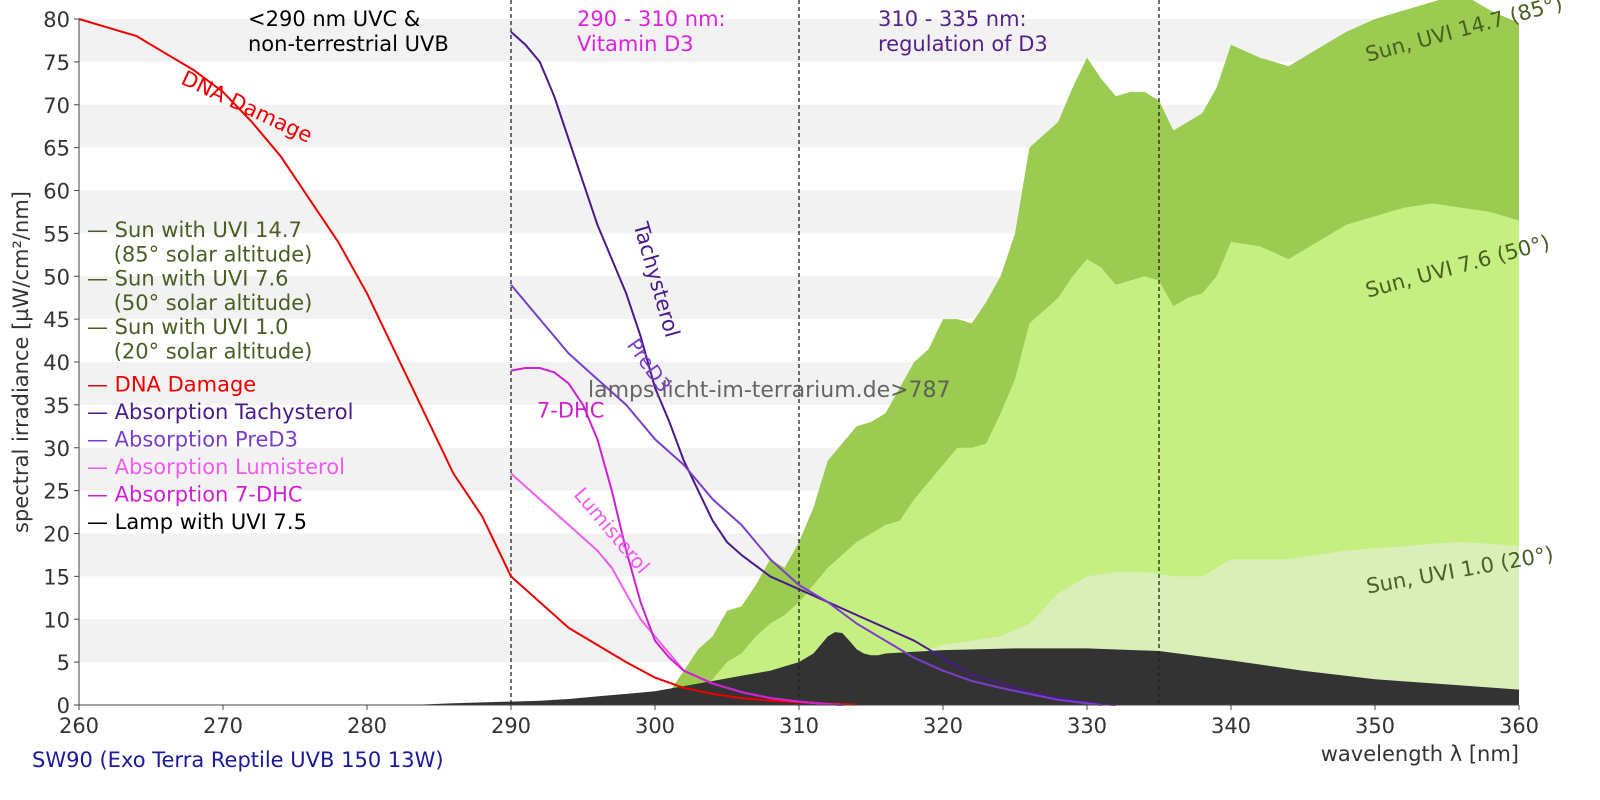 This screenshot has height=800, width=1600. I want to click on watermark: lamps.licht-im-terrarium.de>787, so click(769, 390).